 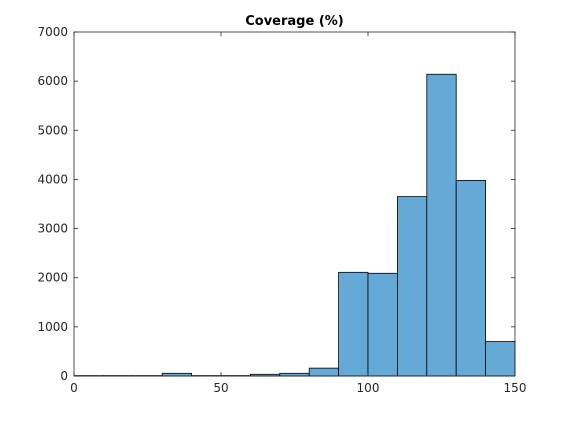 I want to click on chart-title: Coverage (%), so click(x=294, y=21).